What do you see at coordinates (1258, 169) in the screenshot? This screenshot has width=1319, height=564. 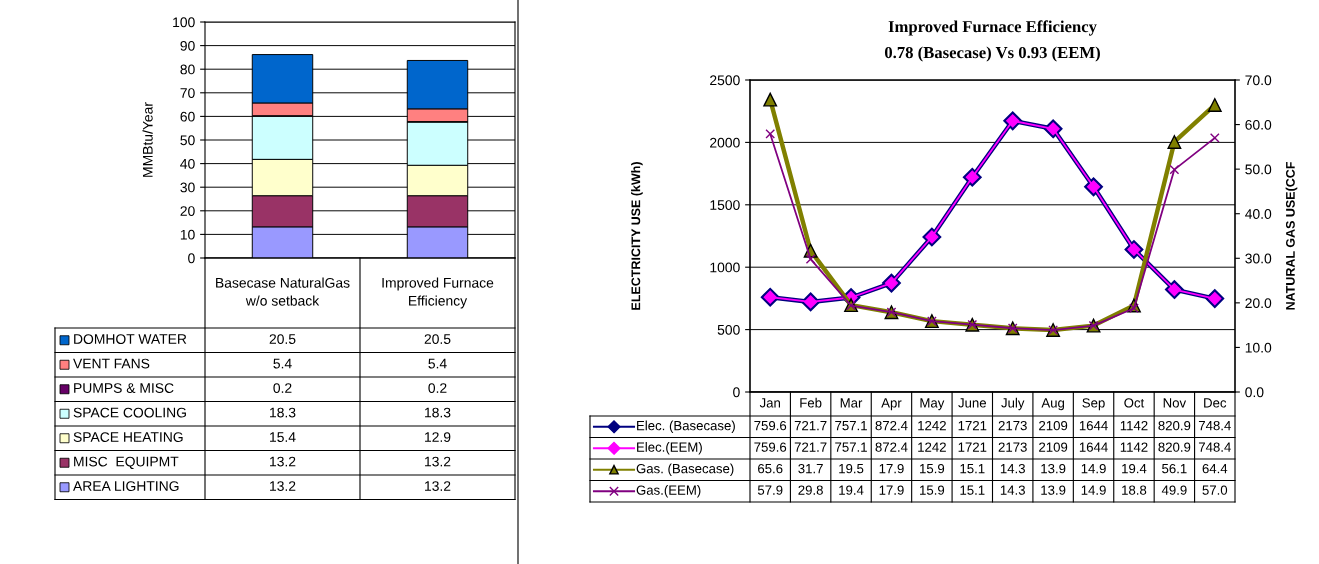 I see `y2-tick-label: 50.0` at bounding box center [1258, 169].